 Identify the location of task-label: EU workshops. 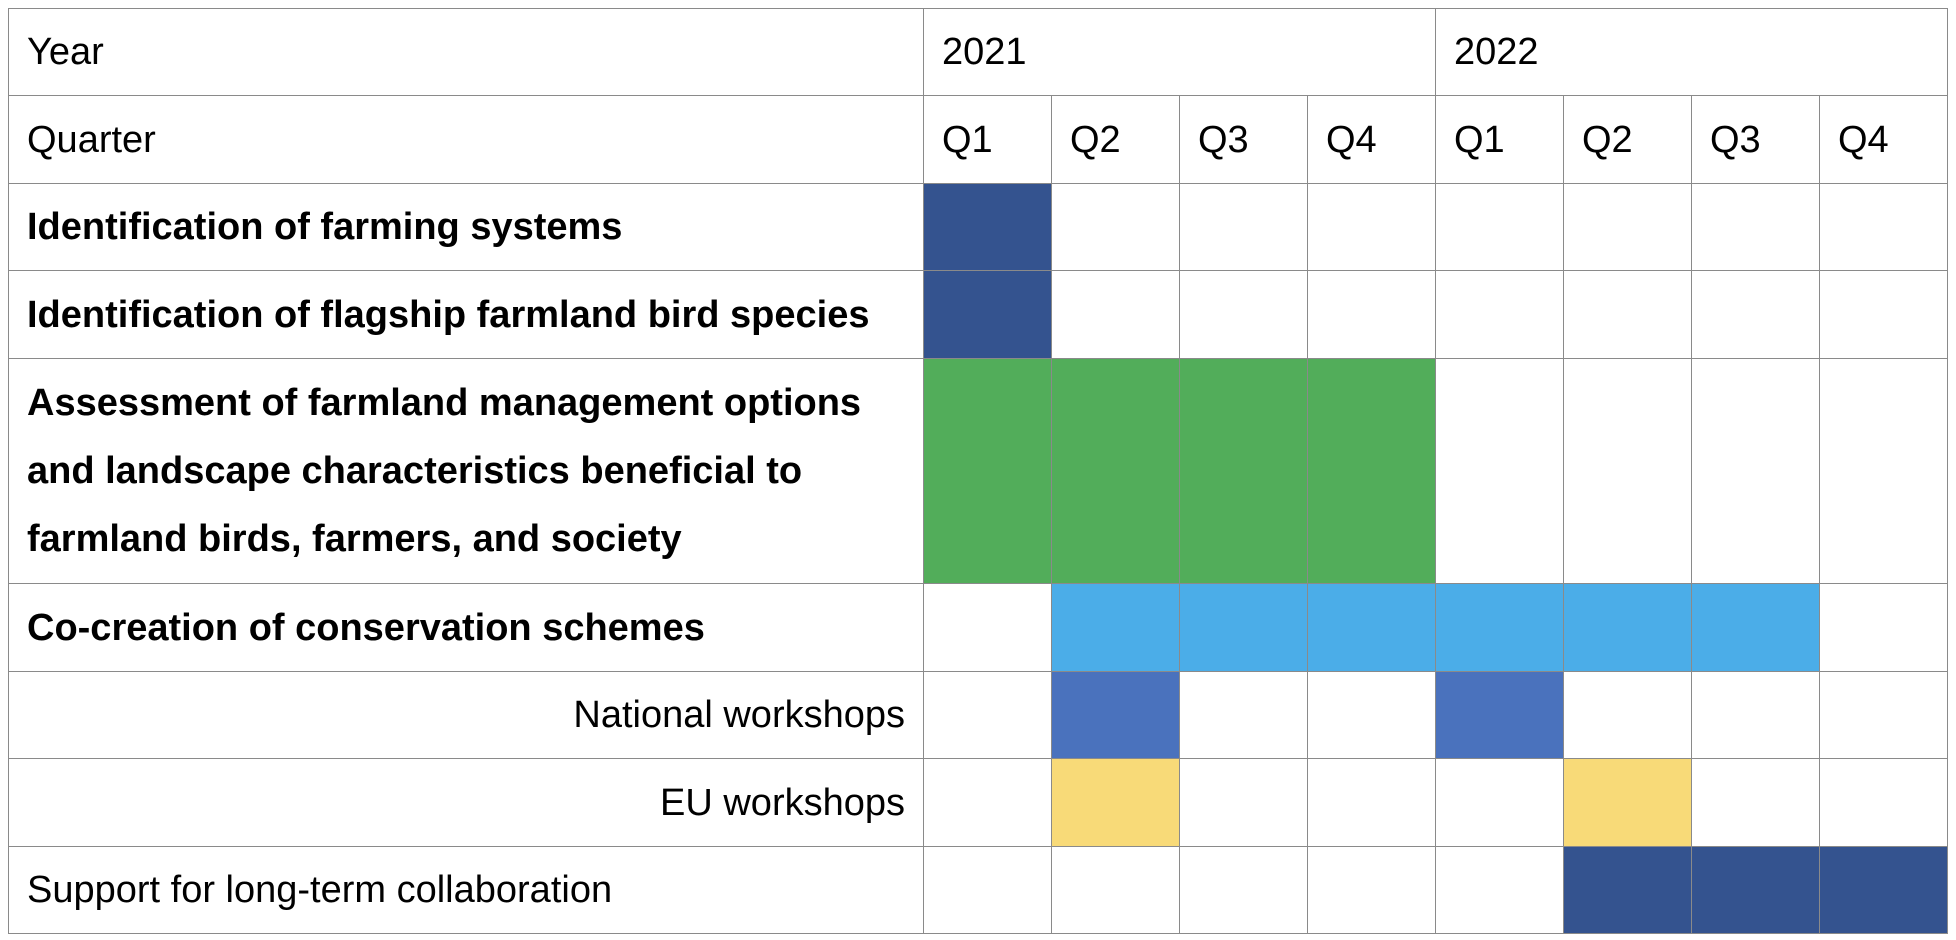
(466, 802).